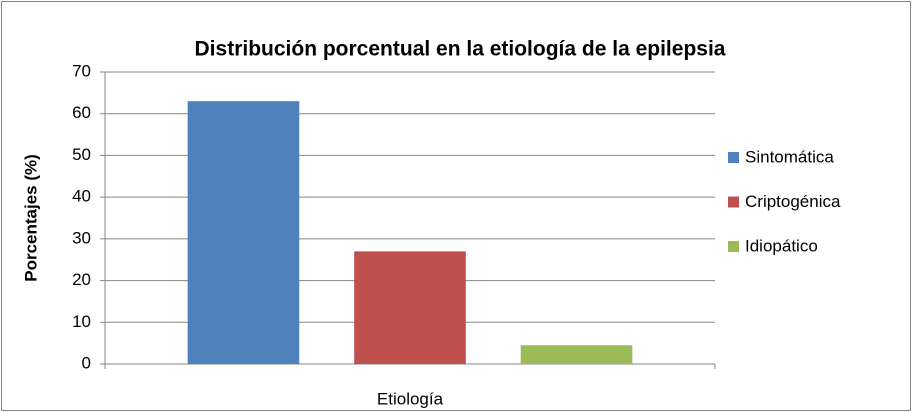 The width and height of the screenshot is (912, 412). I want to click on legend-label: Criptogénica, so click(793, 201).